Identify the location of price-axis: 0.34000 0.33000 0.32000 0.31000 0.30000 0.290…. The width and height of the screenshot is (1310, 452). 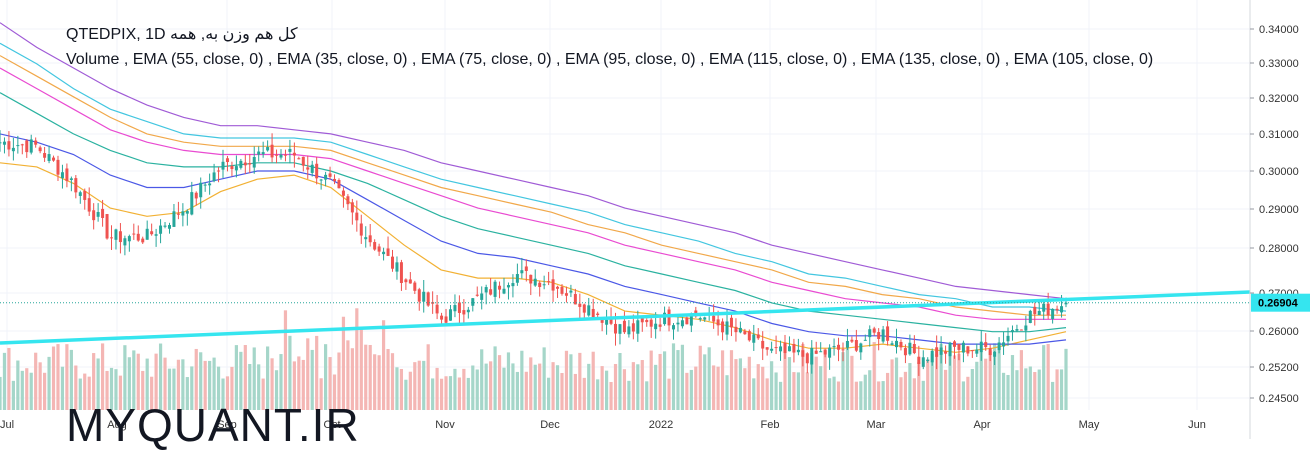
(1279, 219).